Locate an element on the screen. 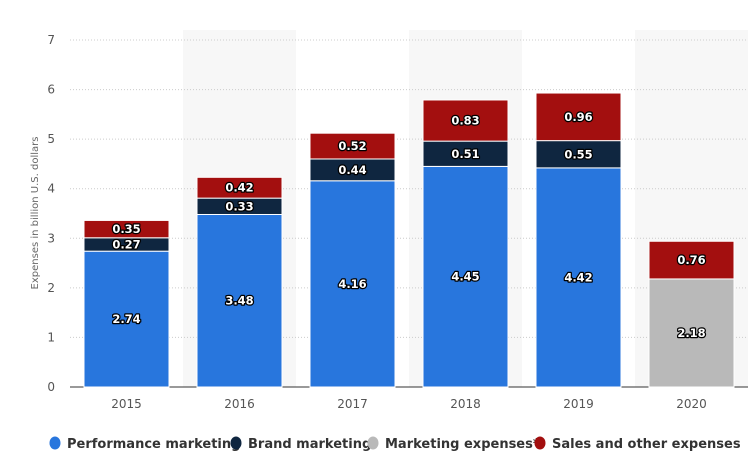 The image size is (750, 476). data-label: 0.42 is located at coordinates (239, 188).